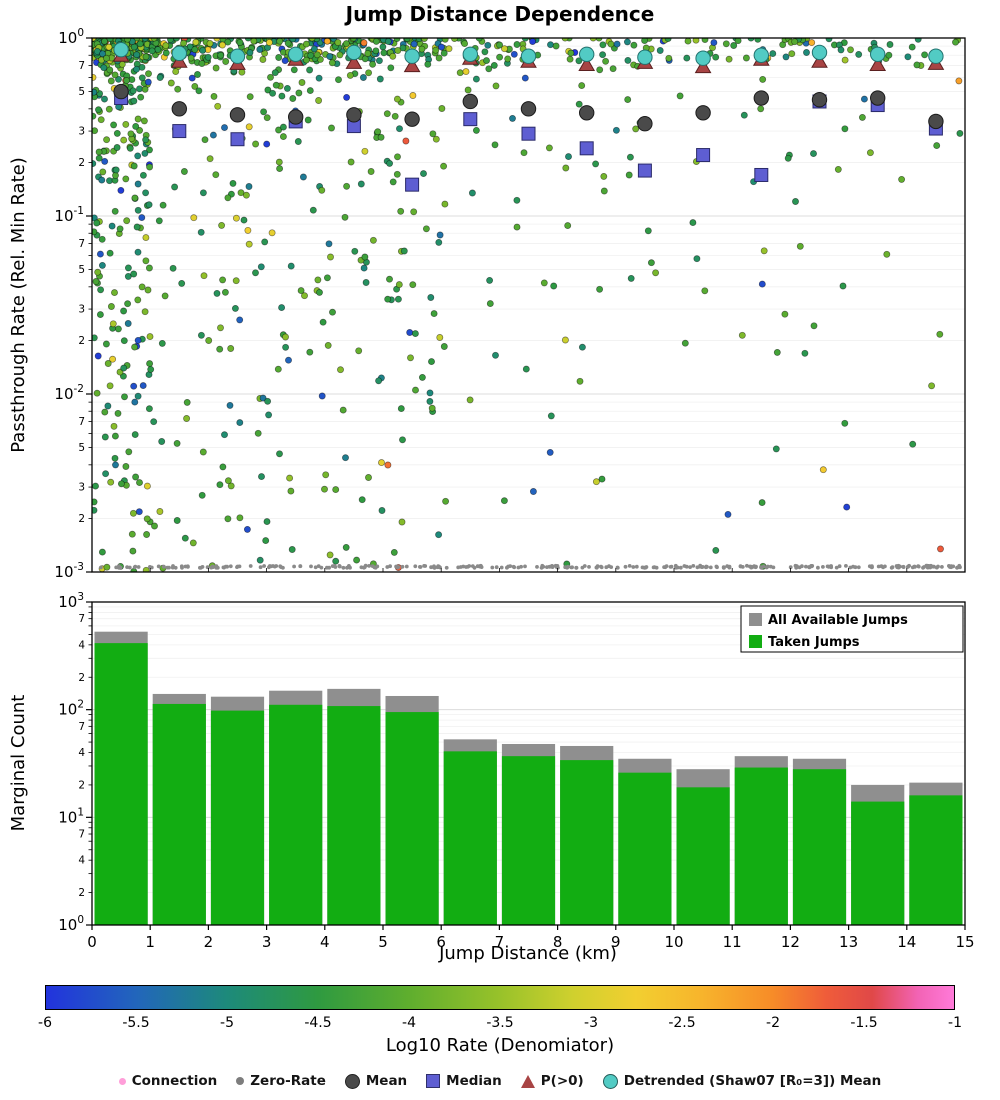 The height and width of the screenshot is (1100, 1000). Describe the element at coordinates (755, 619) in the screenshot. I see `bar-legend-swatch` at that location.